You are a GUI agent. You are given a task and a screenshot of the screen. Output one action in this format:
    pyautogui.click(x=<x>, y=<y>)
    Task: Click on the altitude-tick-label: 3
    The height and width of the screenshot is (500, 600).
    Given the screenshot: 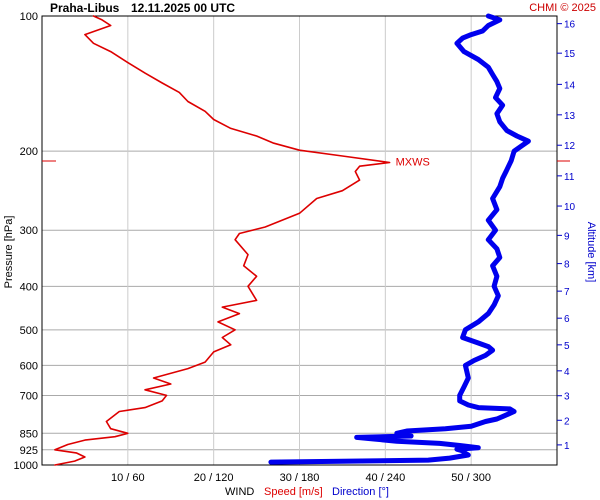 What is the action you would take?
    pyautogui.click(x=567, y=397)
    